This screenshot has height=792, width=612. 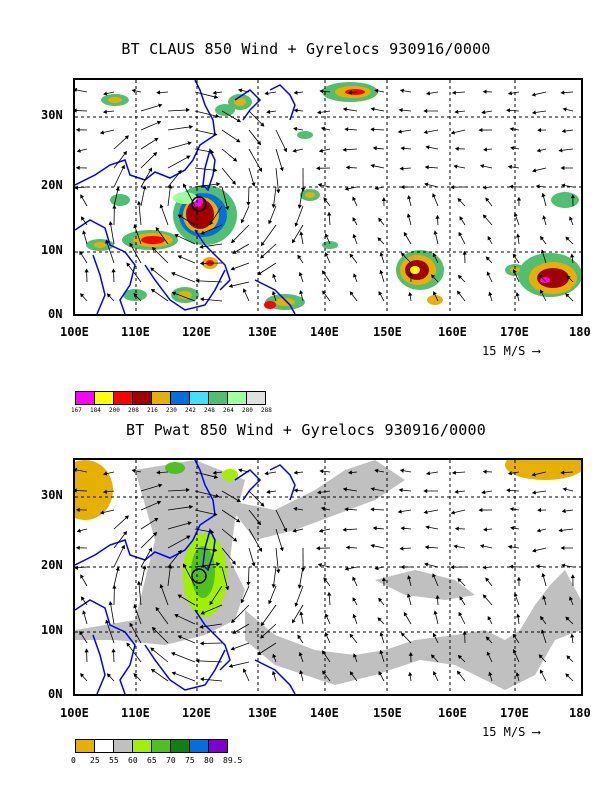 What do you see at coordinates (133, 760) in the screenshot?
I see `colorbar-label: 60` at bounding box center [133, 760].